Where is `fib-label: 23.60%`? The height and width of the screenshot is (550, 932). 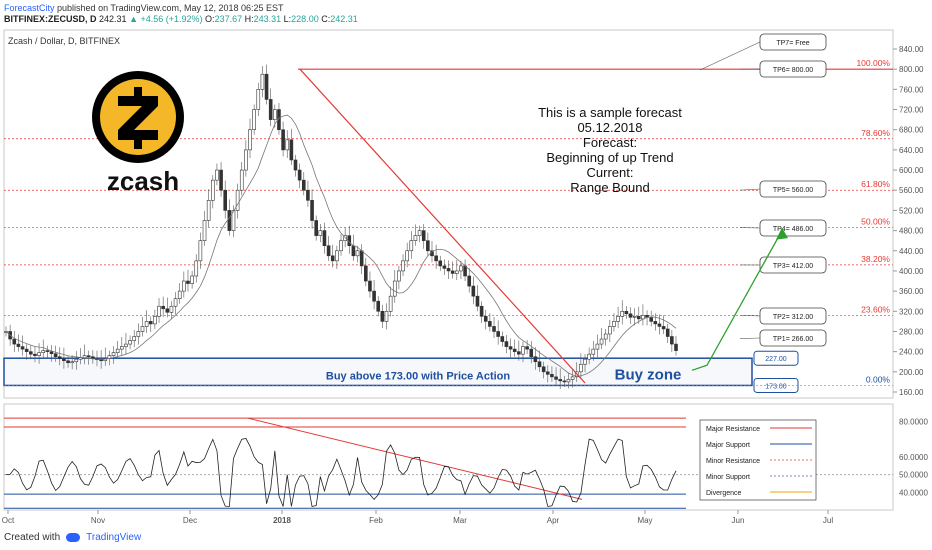
fib-label: 23.60% is located at coordinates (875, 309).